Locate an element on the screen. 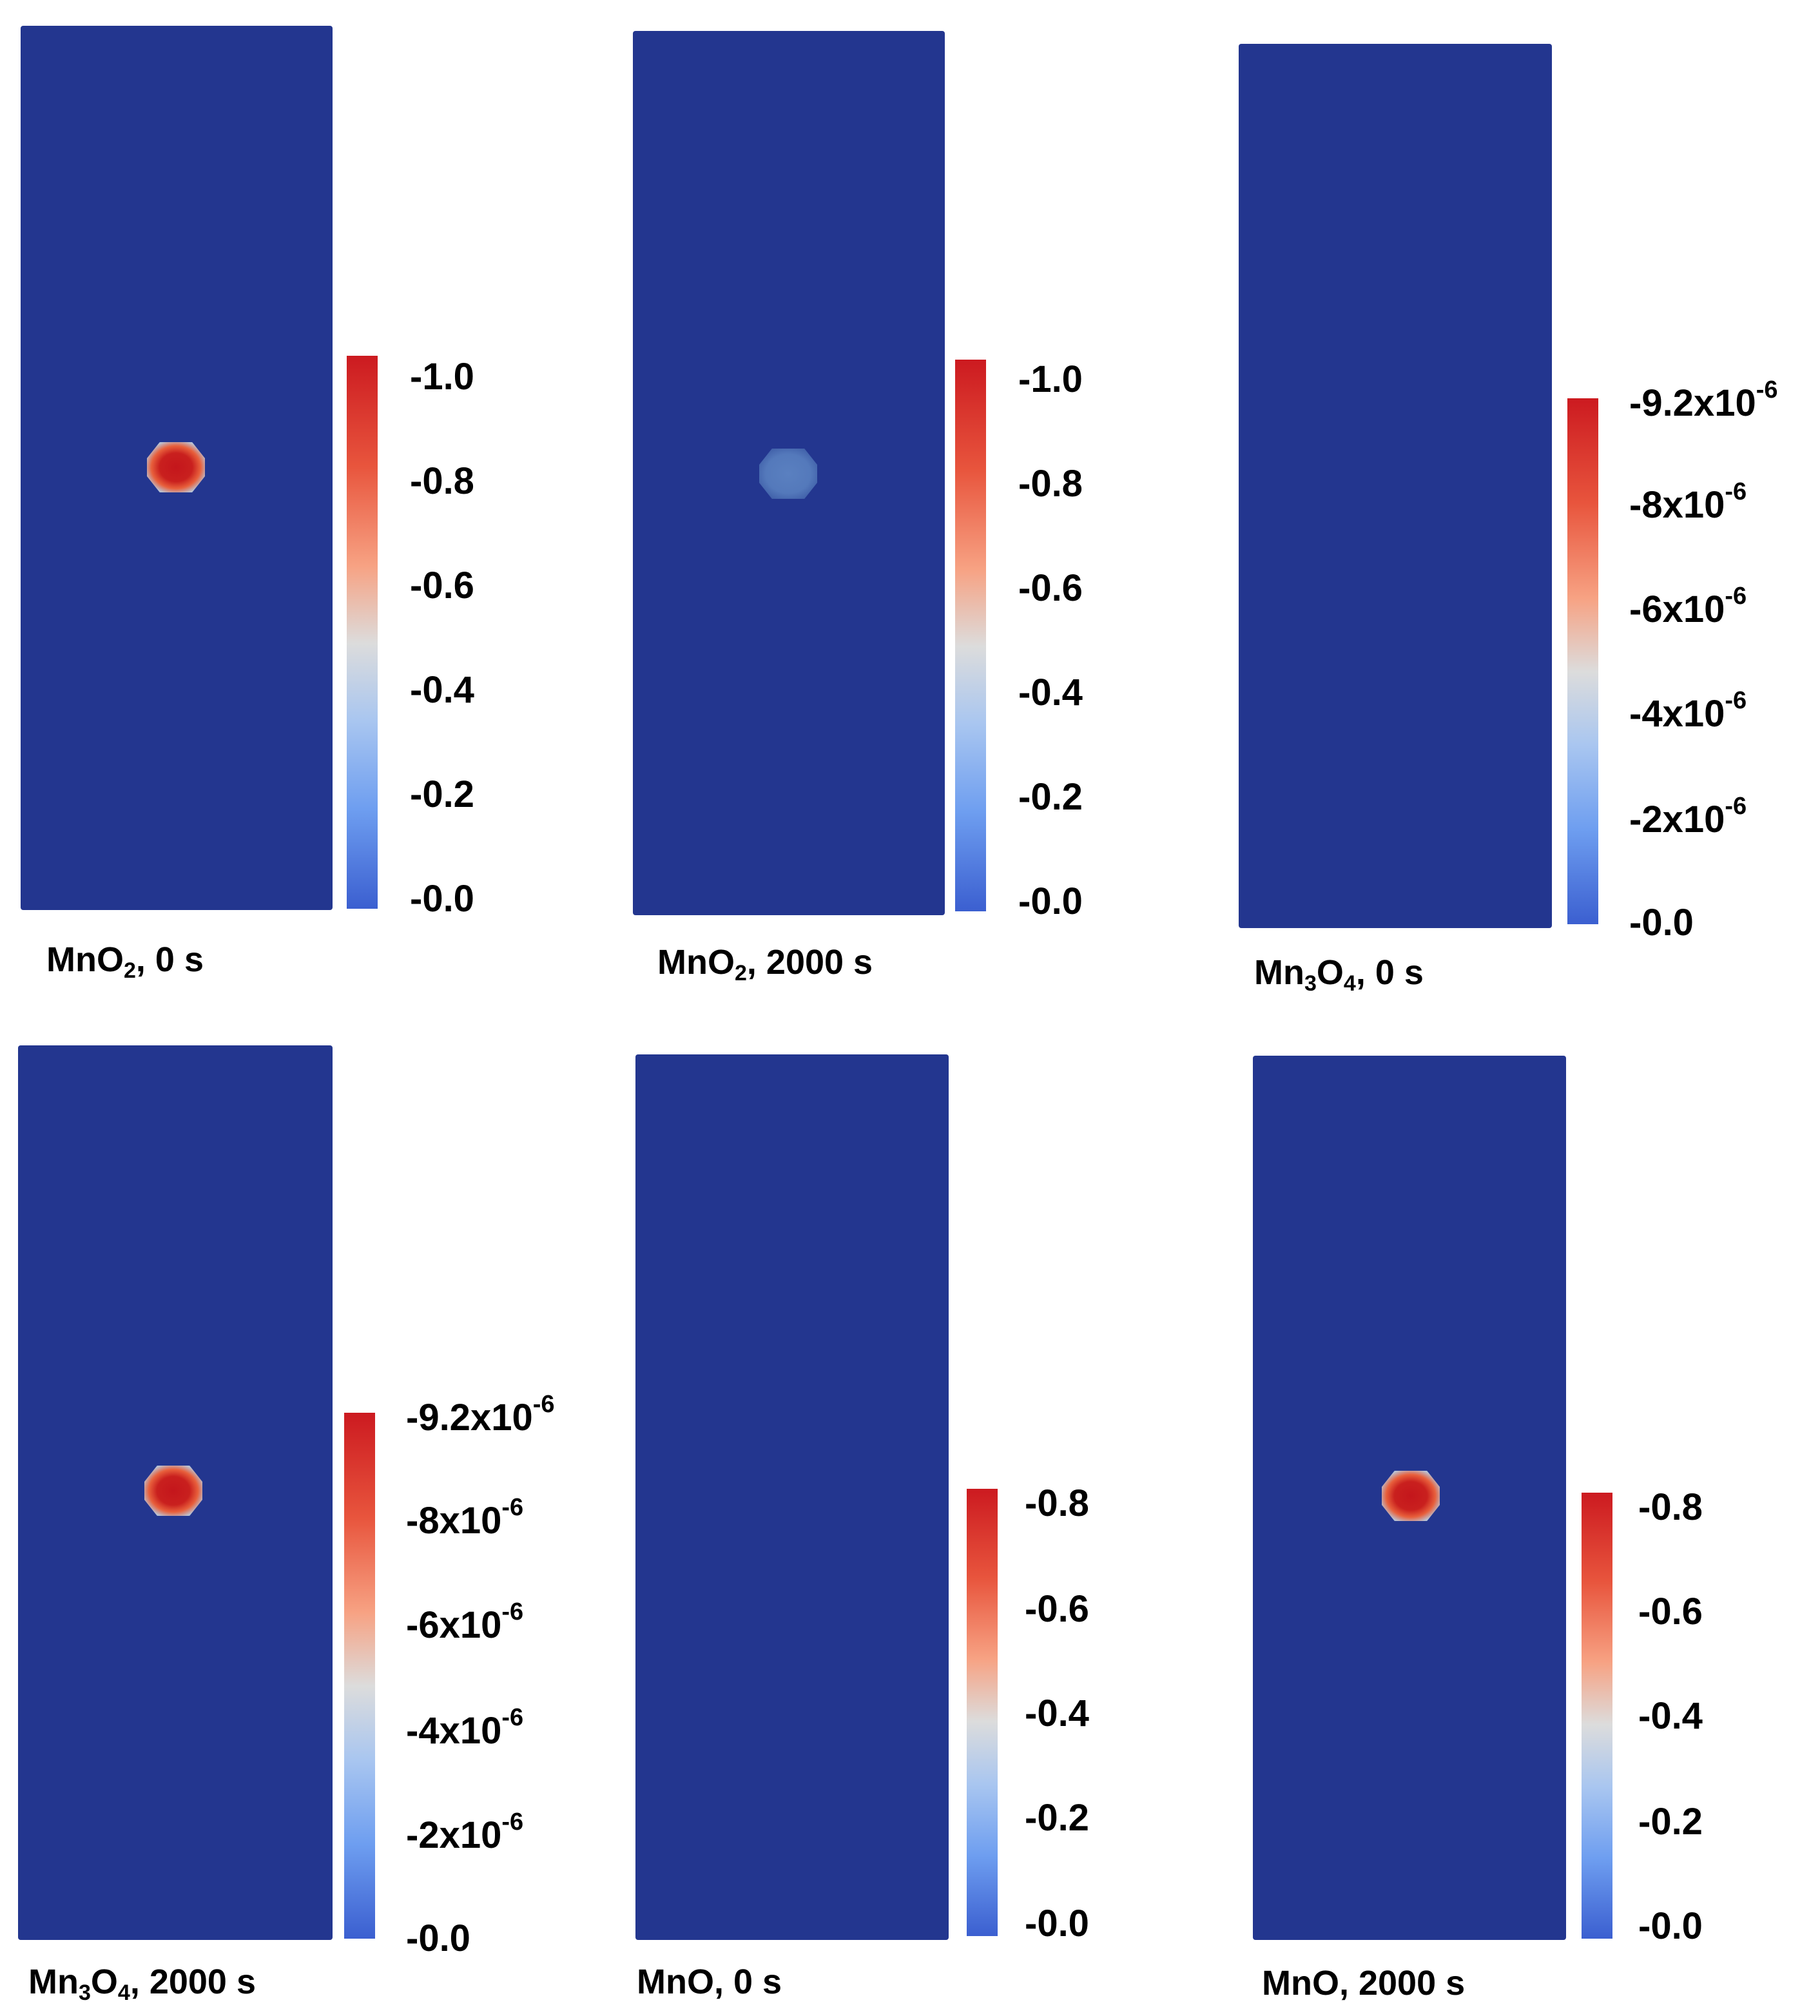  panel-caption: Mn3O4, 2000 s is located at coordinates (142, 1984).